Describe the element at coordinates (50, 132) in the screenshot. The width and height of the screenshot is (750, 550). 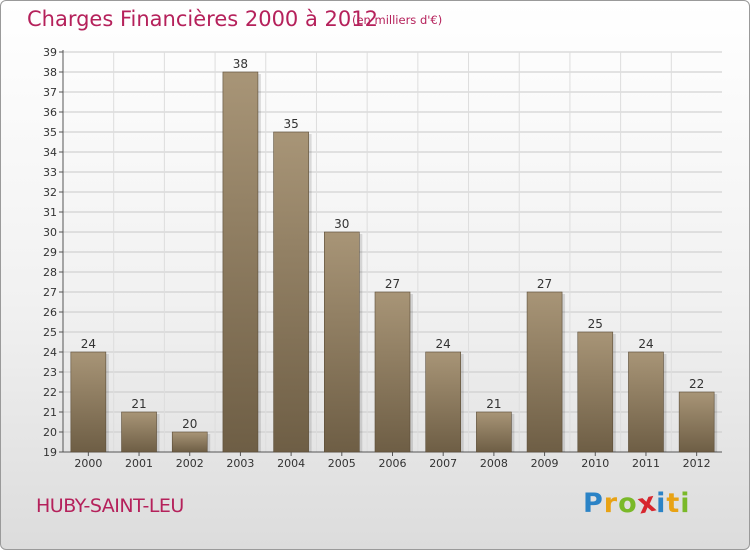
I see `y-tick-label: 35` at that location.